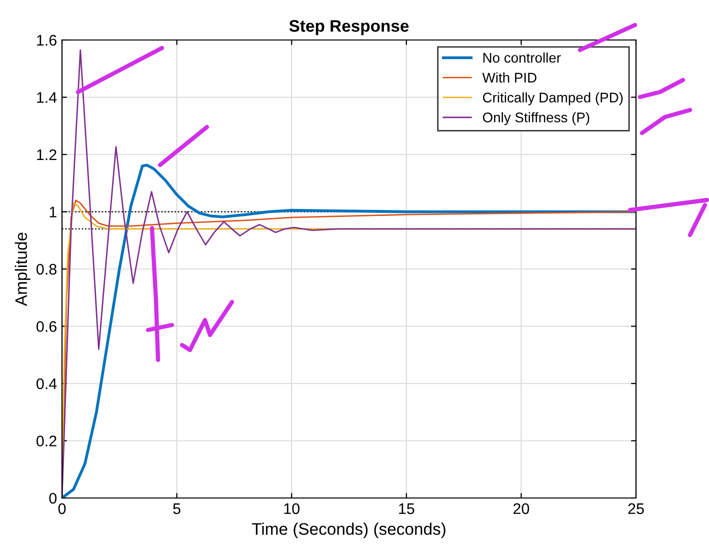 The height and width of the screenshot is (544, 709). I want to click on y-tick-label: 1.2, so click(46, 154).